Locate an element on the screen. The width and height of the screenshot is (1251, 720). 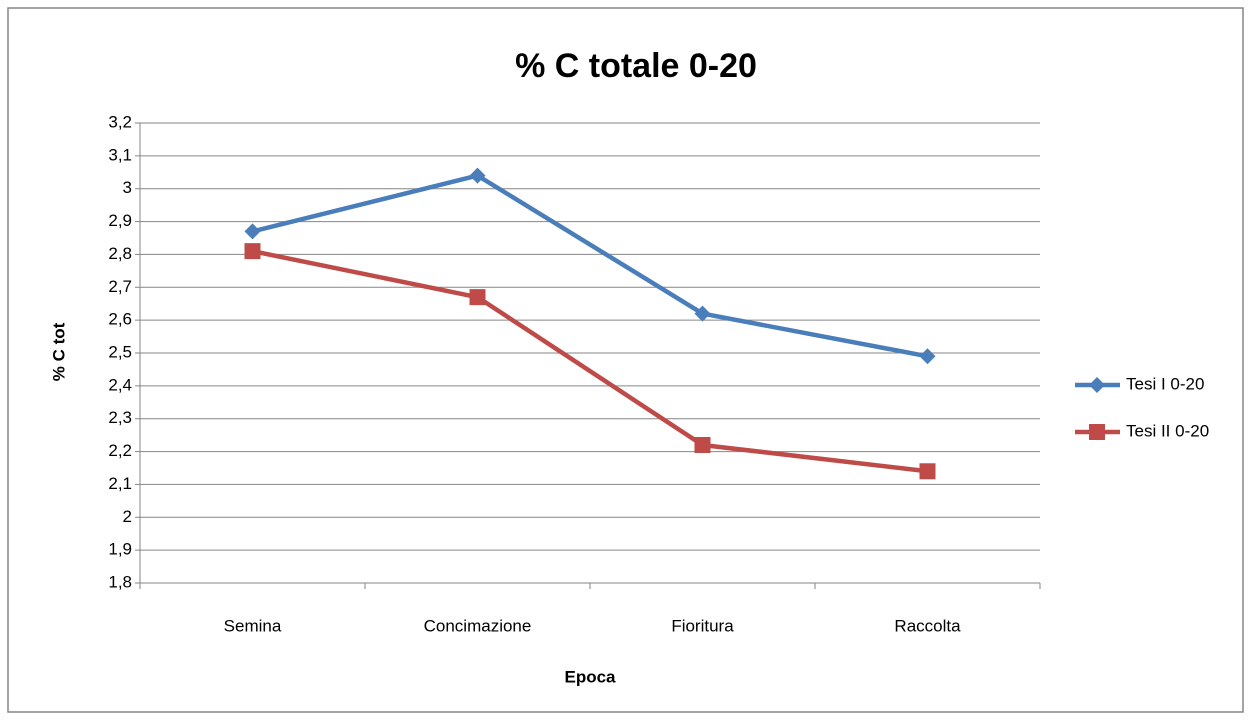
y-tick-label: 1,9 is located at coordinates (120, 549).